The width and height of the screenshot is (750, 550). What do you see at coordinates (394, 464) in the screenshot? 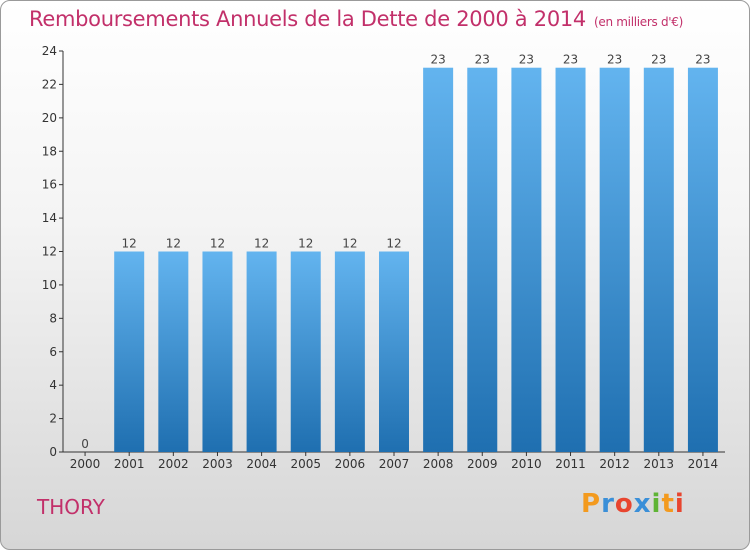
I see `x-tick-label: 2007` at bounding box center [394, 464].